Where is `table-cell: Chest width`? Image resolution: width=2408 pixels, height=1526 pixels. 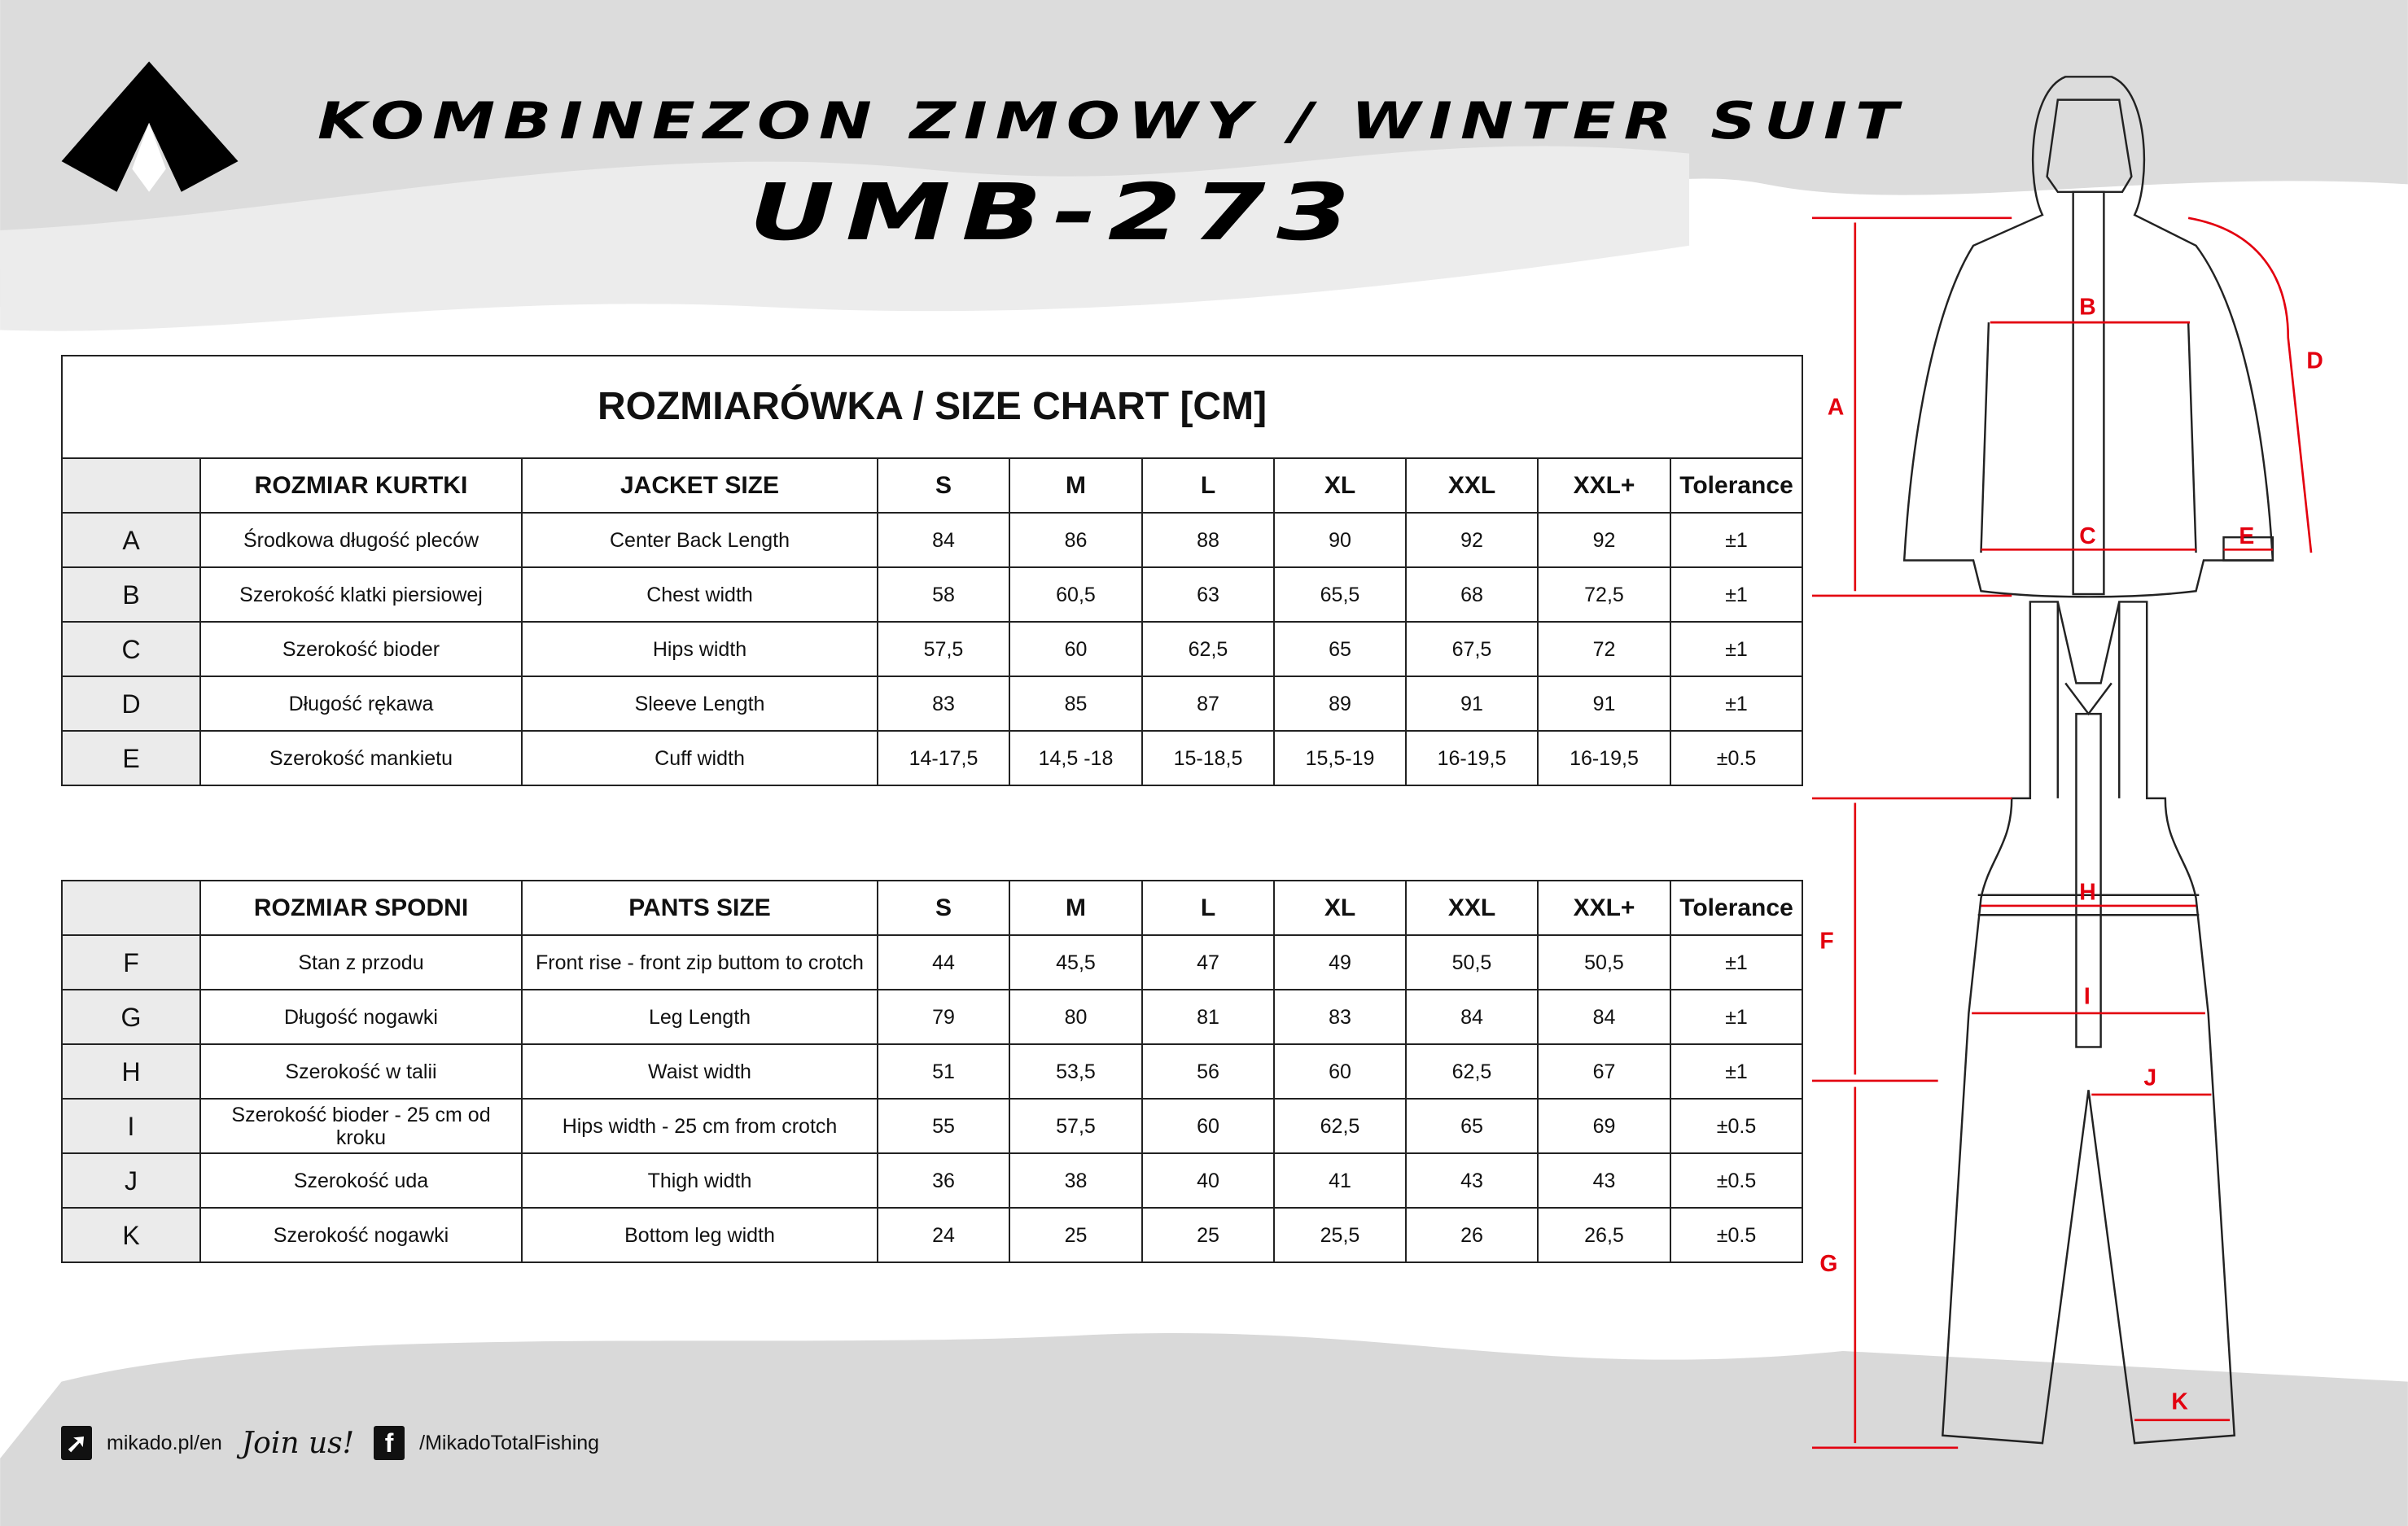
table-cell: Chest width is located at coordinates (699, 594).